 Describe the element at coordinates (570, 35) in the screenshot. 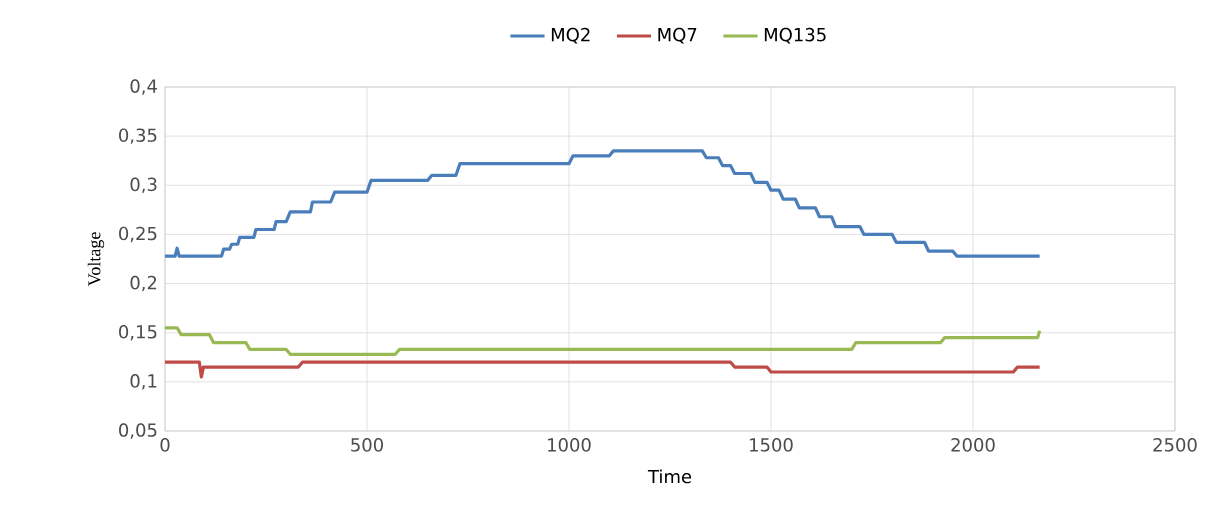

I see `legend-label: MQ2` at that location.